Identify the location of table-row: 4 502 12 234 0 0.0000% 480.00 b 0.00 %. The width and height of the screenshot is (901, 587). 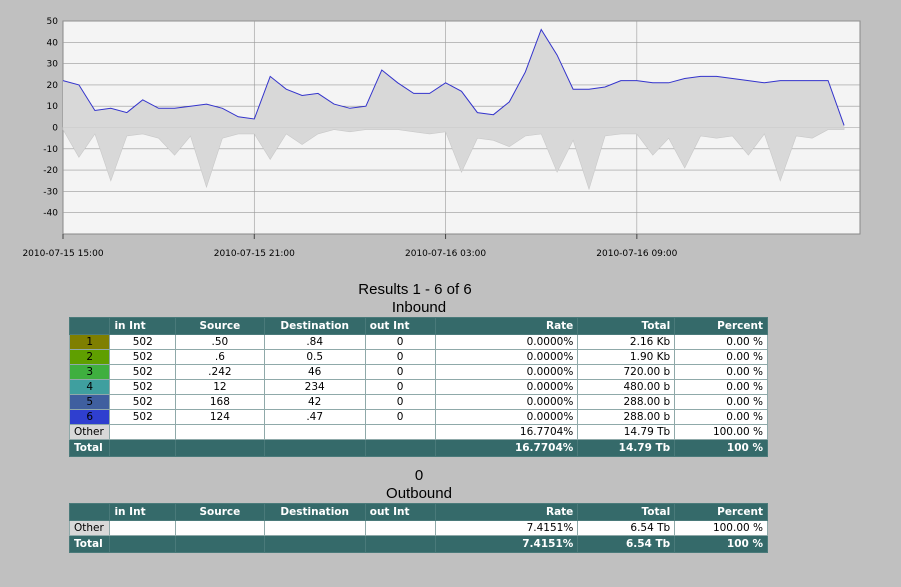
(418, 387).